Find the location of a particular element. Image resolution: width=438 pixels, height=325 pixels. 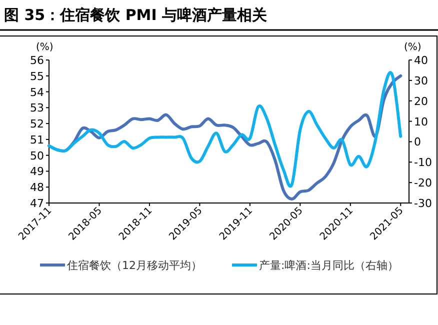

y2-tick-label: -30 is located at coordinates (423, 203).